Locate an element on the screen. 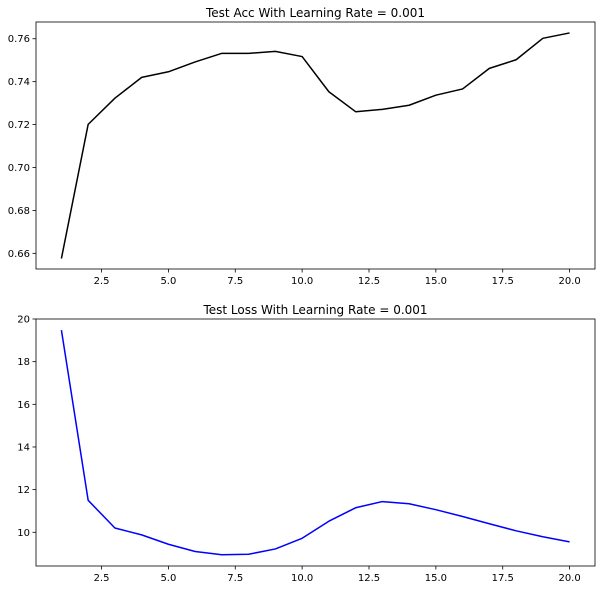 The height and width of the screenshot is (594, 605). y-tick-label: 0.68 is located at coordinates (19, 211).